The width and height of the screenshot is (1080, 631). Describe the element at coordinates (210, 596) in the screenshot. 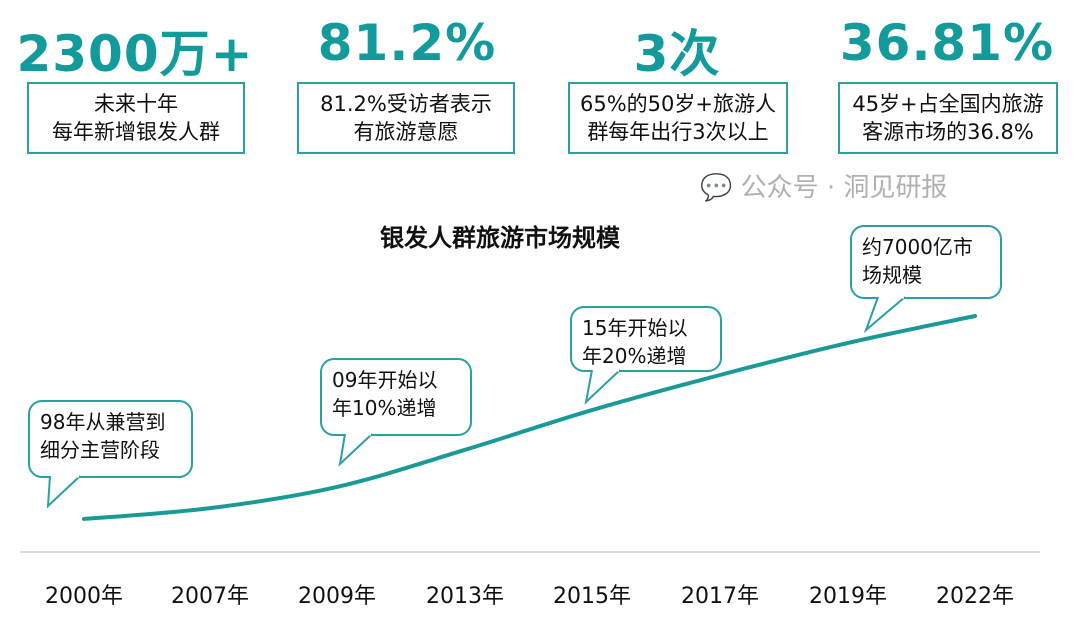

I see `x-tick-label: 2007年` at that location.